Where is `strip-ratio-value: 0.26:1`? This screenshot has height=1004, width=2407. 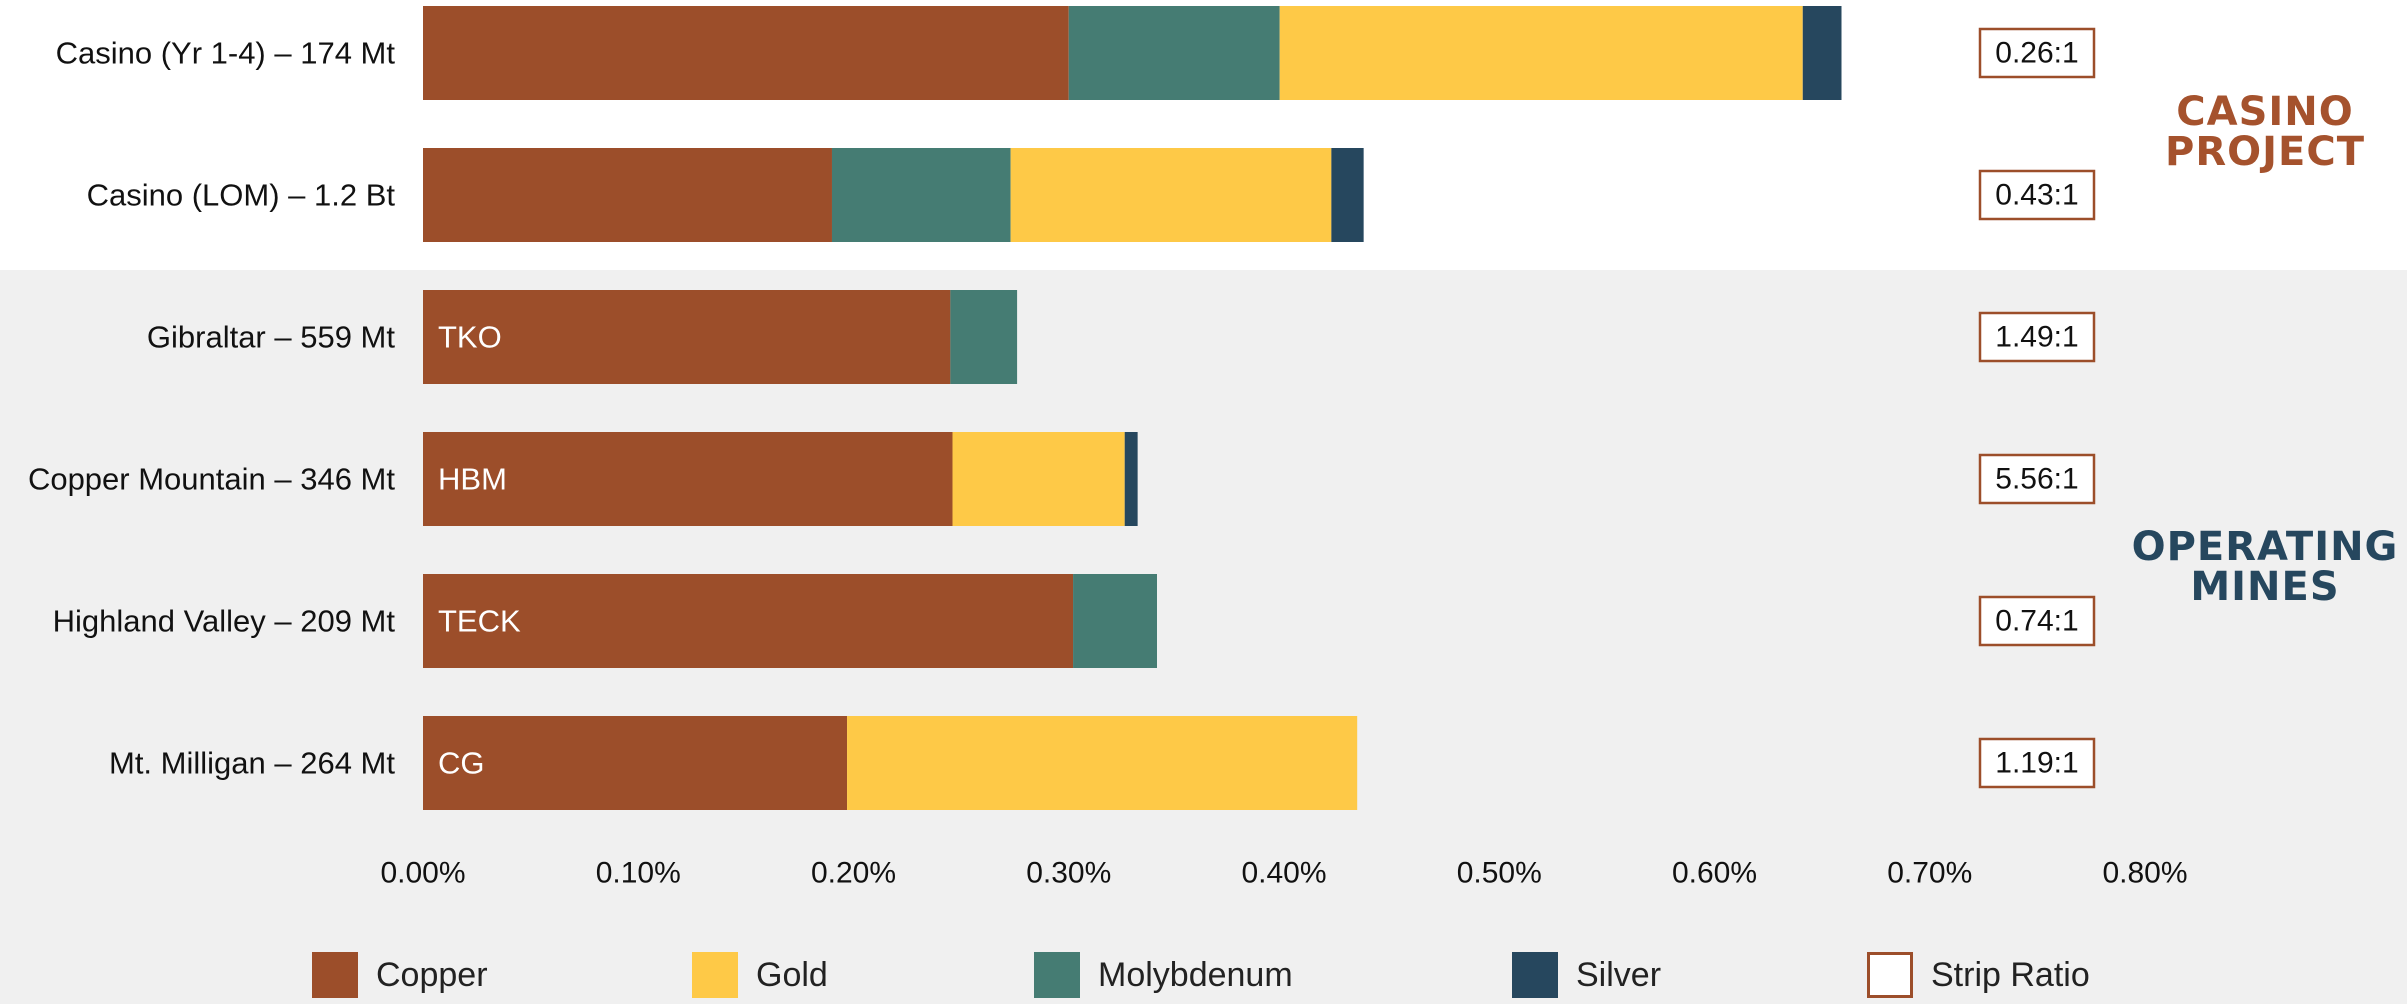 strip-ratio-value: 0.26:1 is located at coordinates (2036, 53).